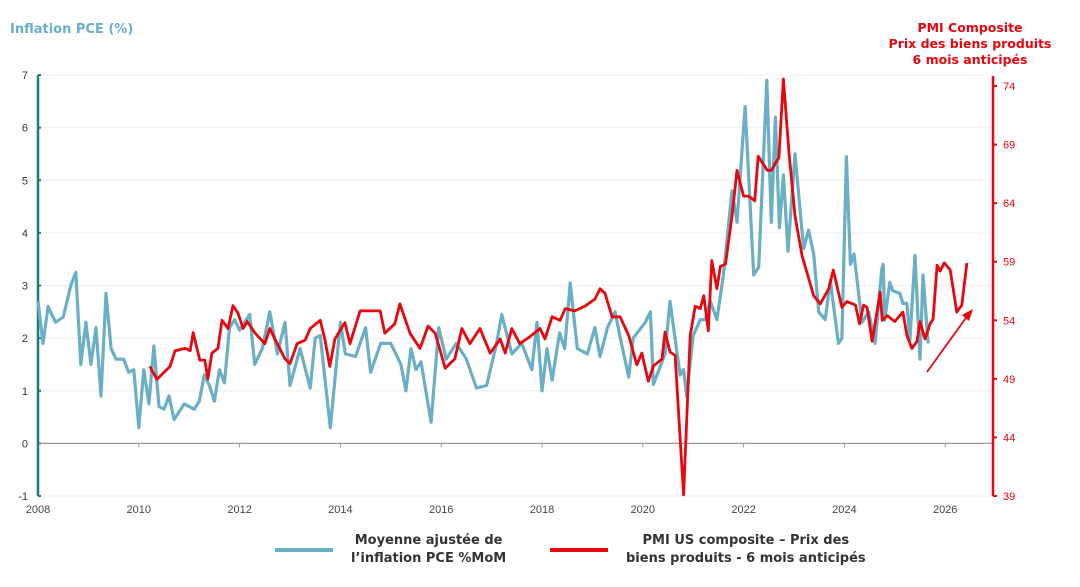 The width and height of the screenshot is (1080, 587). I want to click on x-tick-label: 2026, so click(945, 510).